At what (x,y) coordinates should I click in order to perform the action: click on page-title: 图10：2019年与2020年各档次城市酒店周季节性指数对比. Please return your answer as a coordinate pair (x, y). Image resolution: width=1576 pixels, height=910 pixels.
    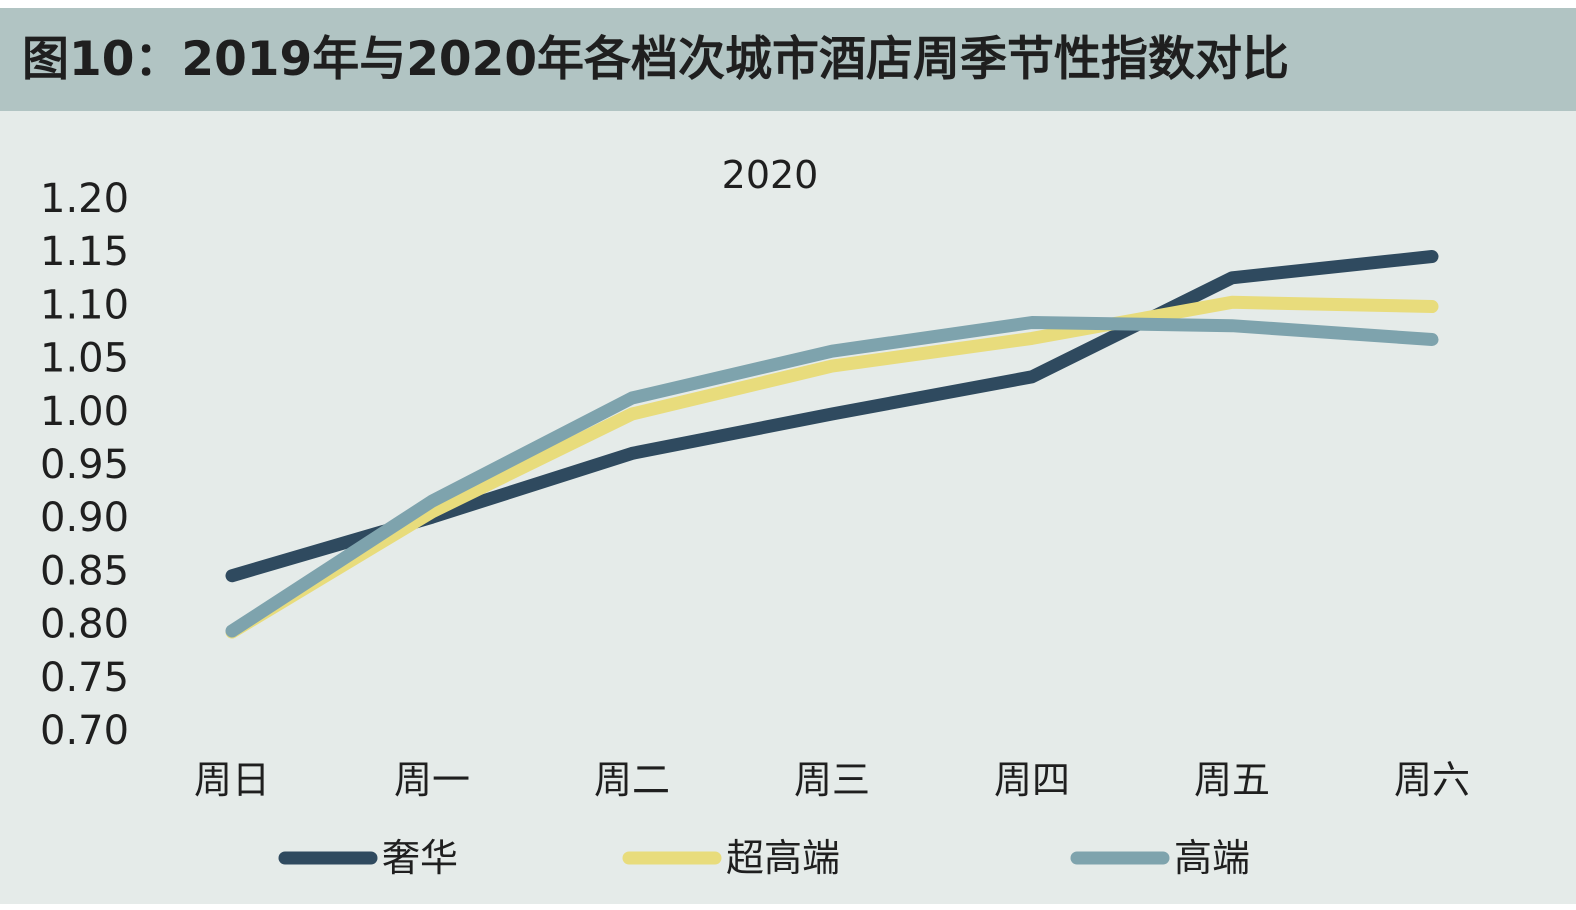
    Looking at the image, I should click on (656, 59).